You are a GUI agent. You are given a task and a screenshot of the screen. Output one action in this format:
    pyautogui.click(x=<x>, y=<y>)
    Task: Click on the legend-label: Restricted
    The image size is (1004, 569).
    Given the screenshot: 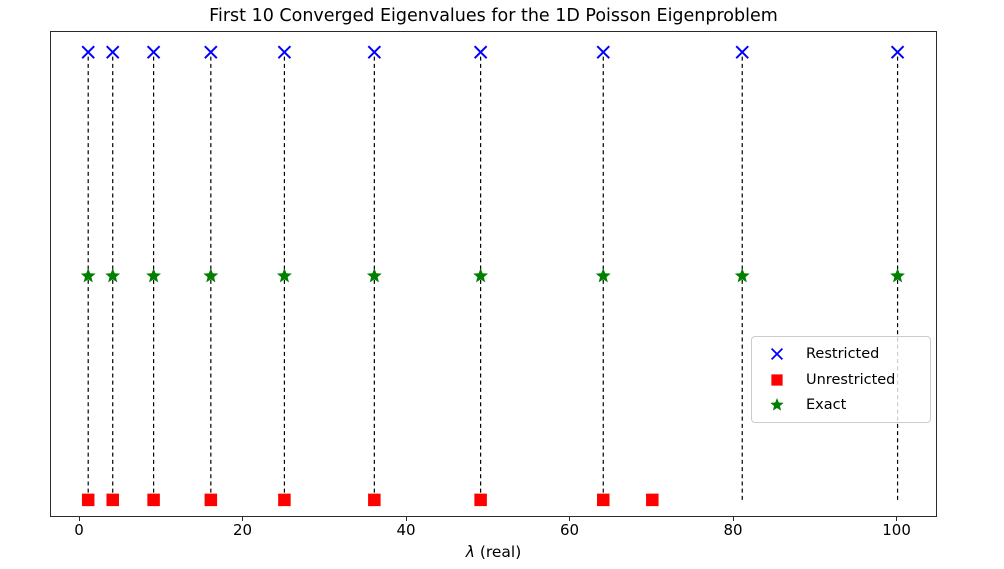 What is the action you would take?
    pyautogui.click(x=843, y=353)
    